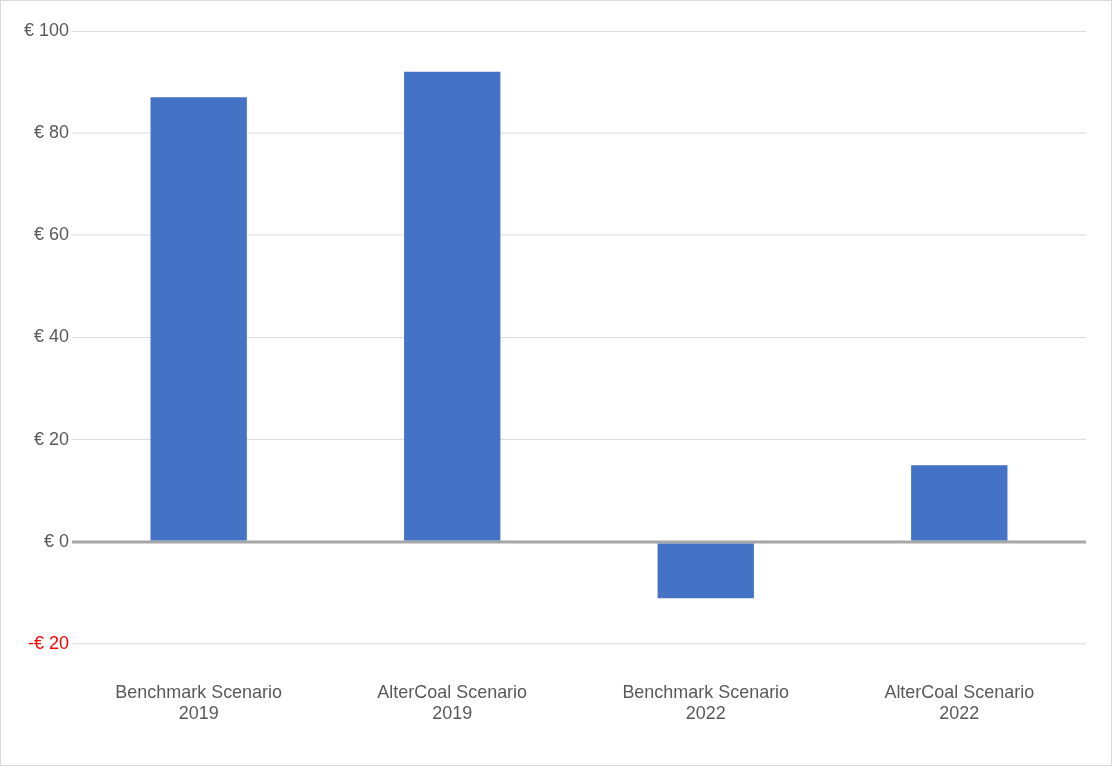 The image size is (1115, 769). I want to click on y-tick-label: € 60, so click(51, 234).